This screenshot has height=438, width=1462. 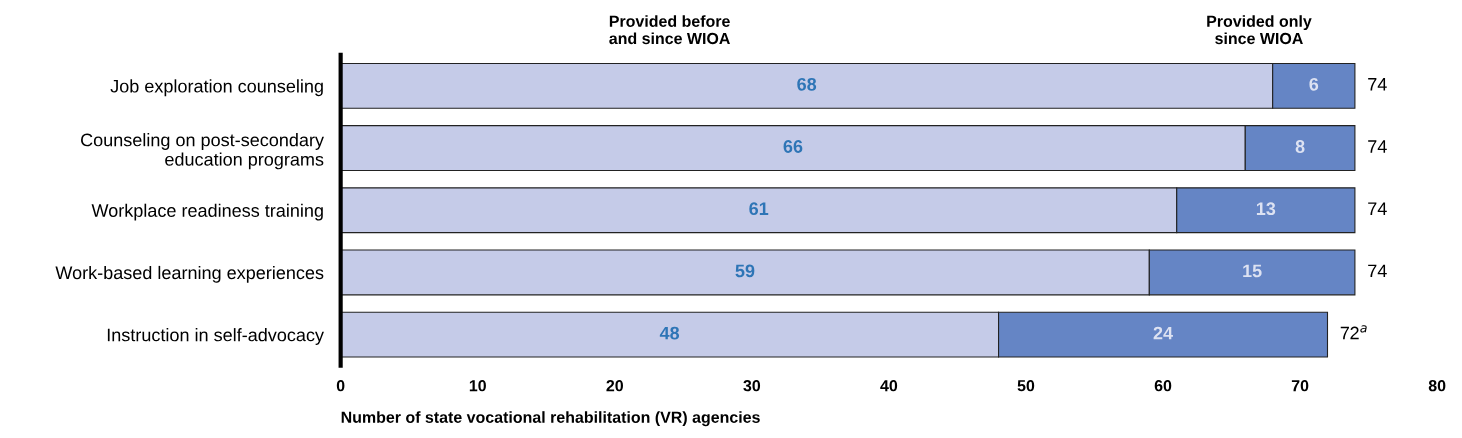 I want to click on series-label: Provided before and since WIOA, so click(x=669, y=30).